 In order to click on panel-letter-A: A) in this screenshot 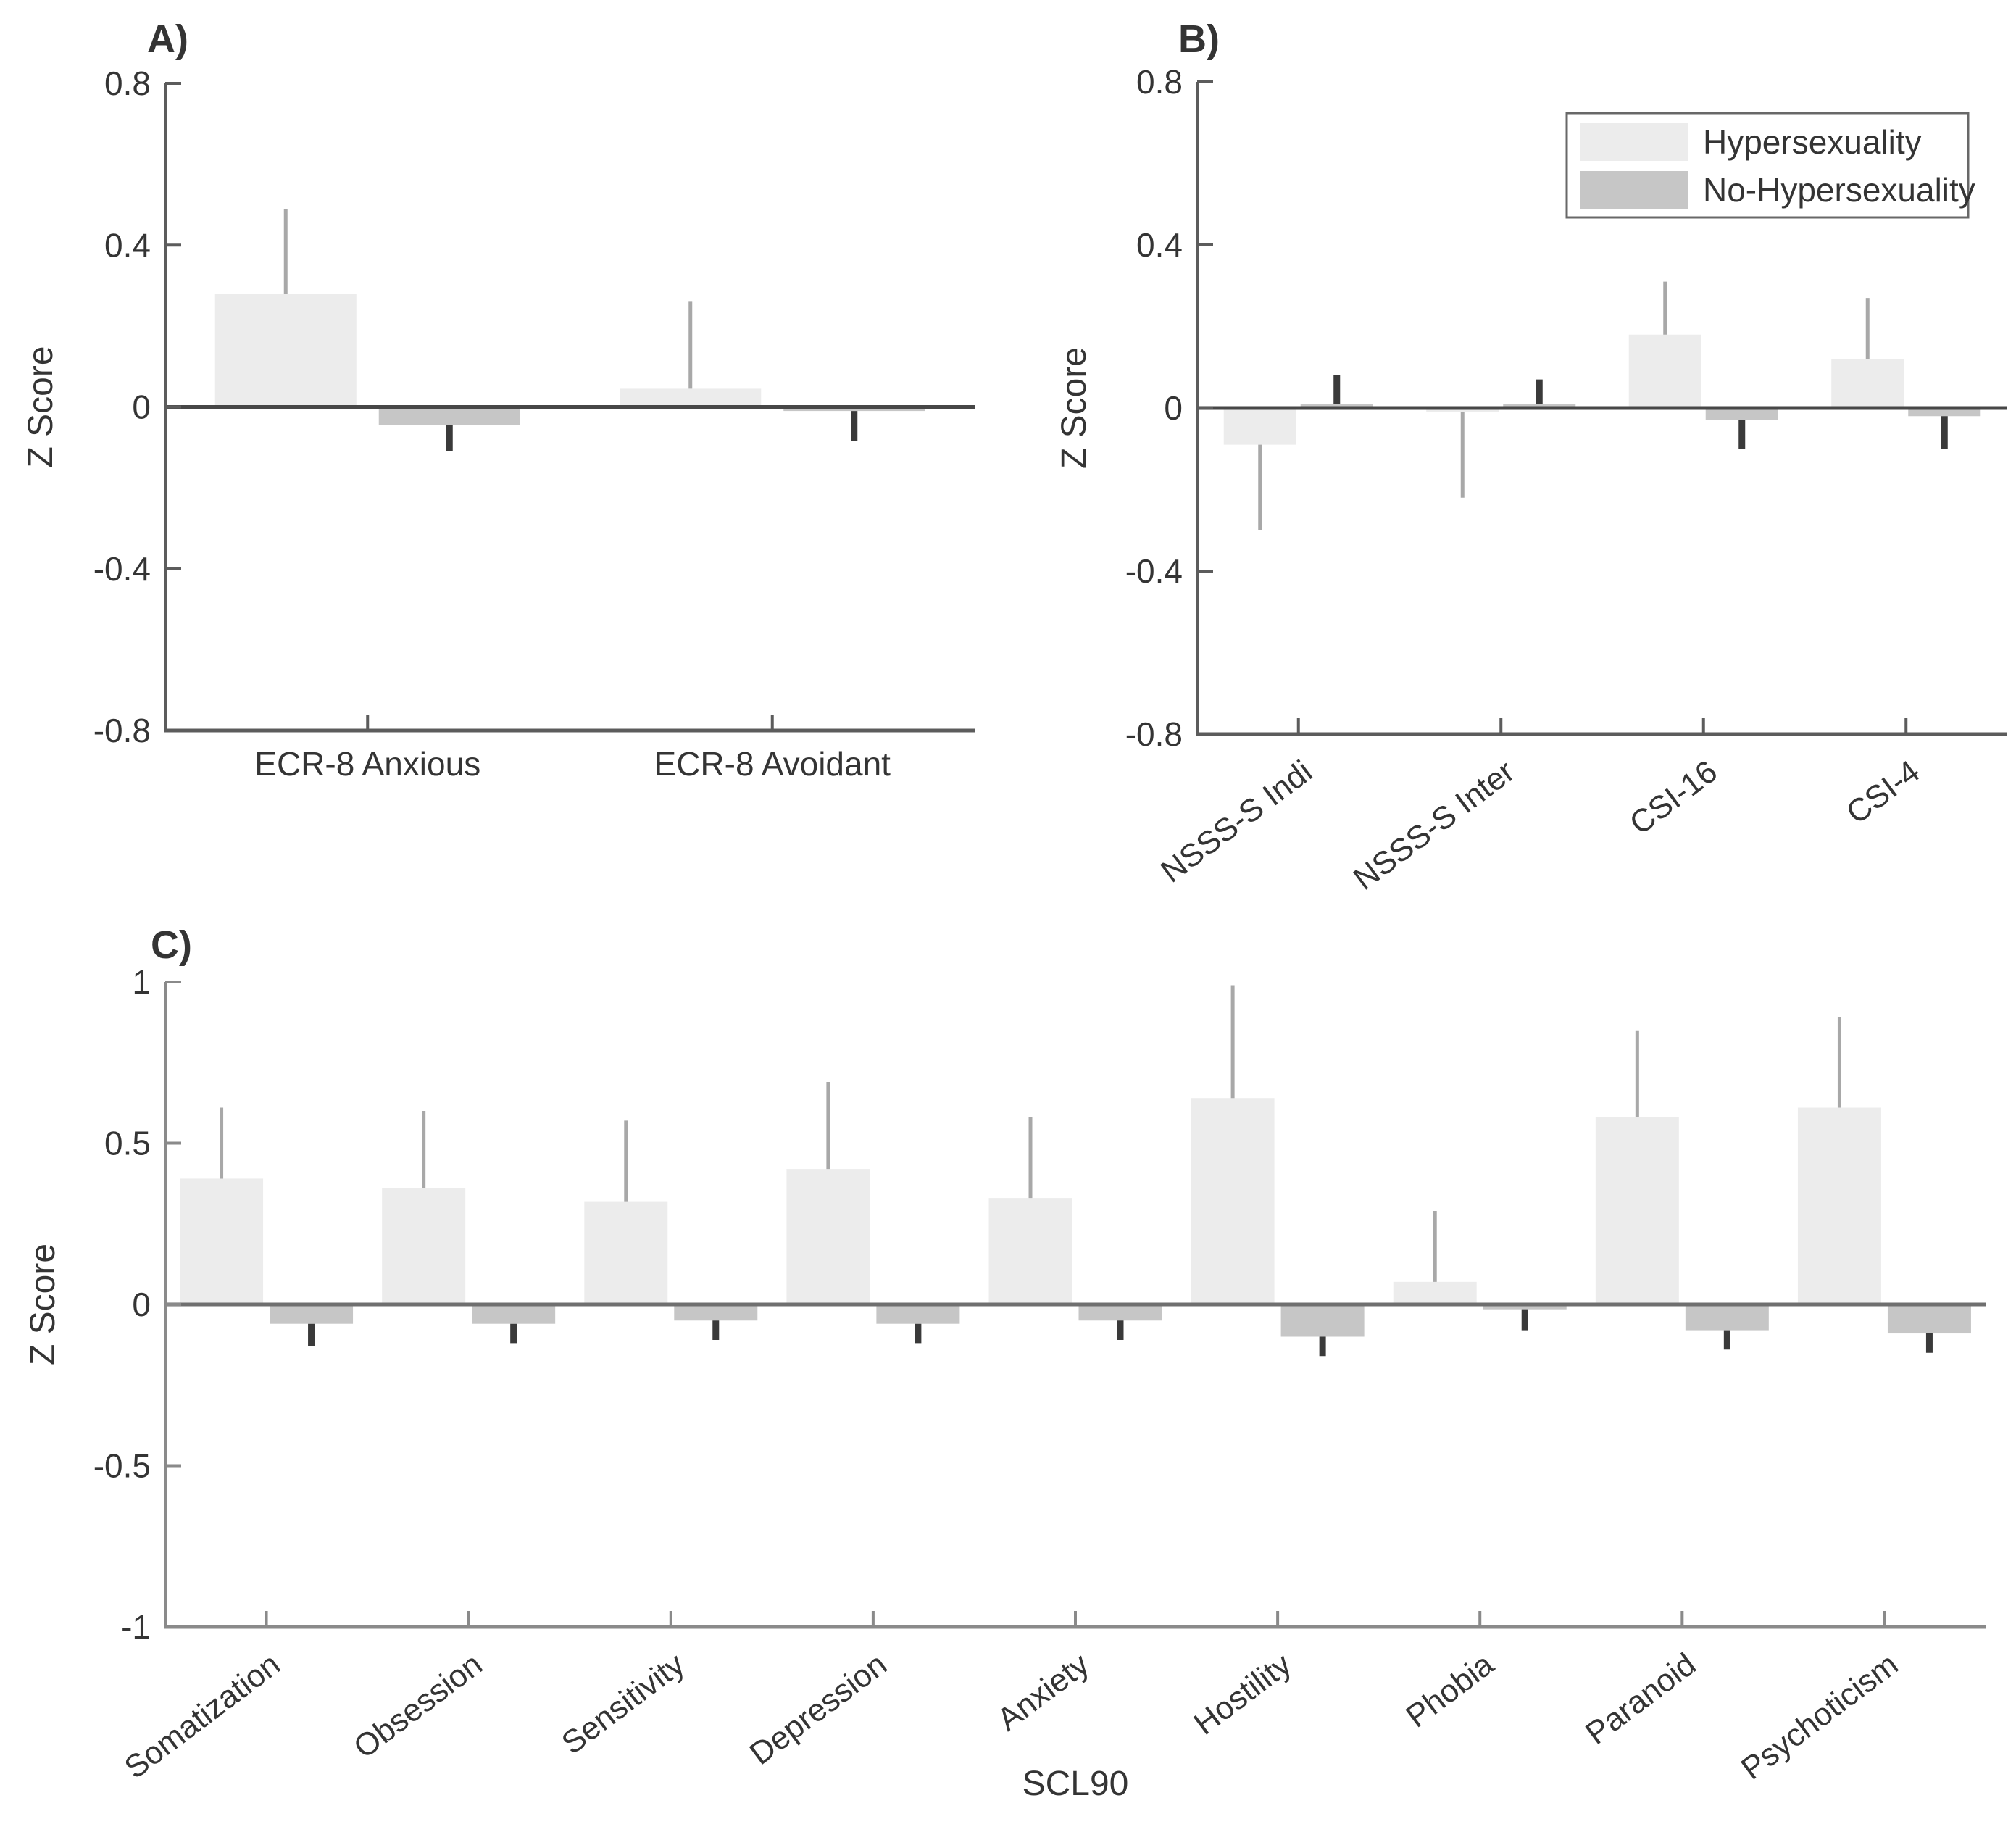, I will do `click(167, 39)`.